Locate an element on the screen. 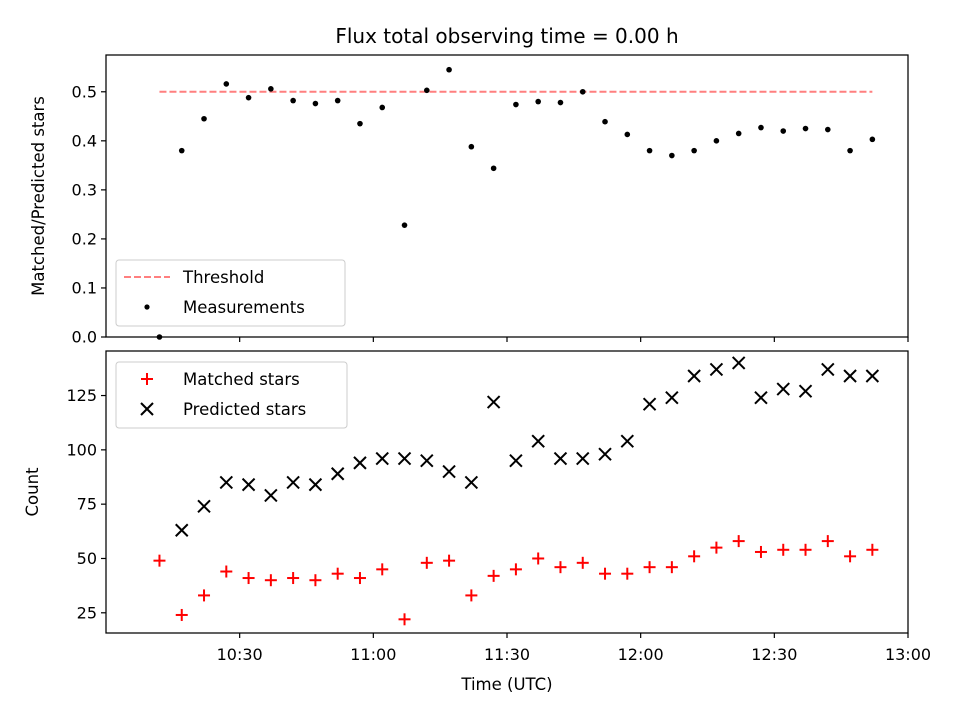 Image resolution: width=960 pixels, height=720 pixels. legend-predicted-label: Predicted stars is located at coordinates (244, 409).